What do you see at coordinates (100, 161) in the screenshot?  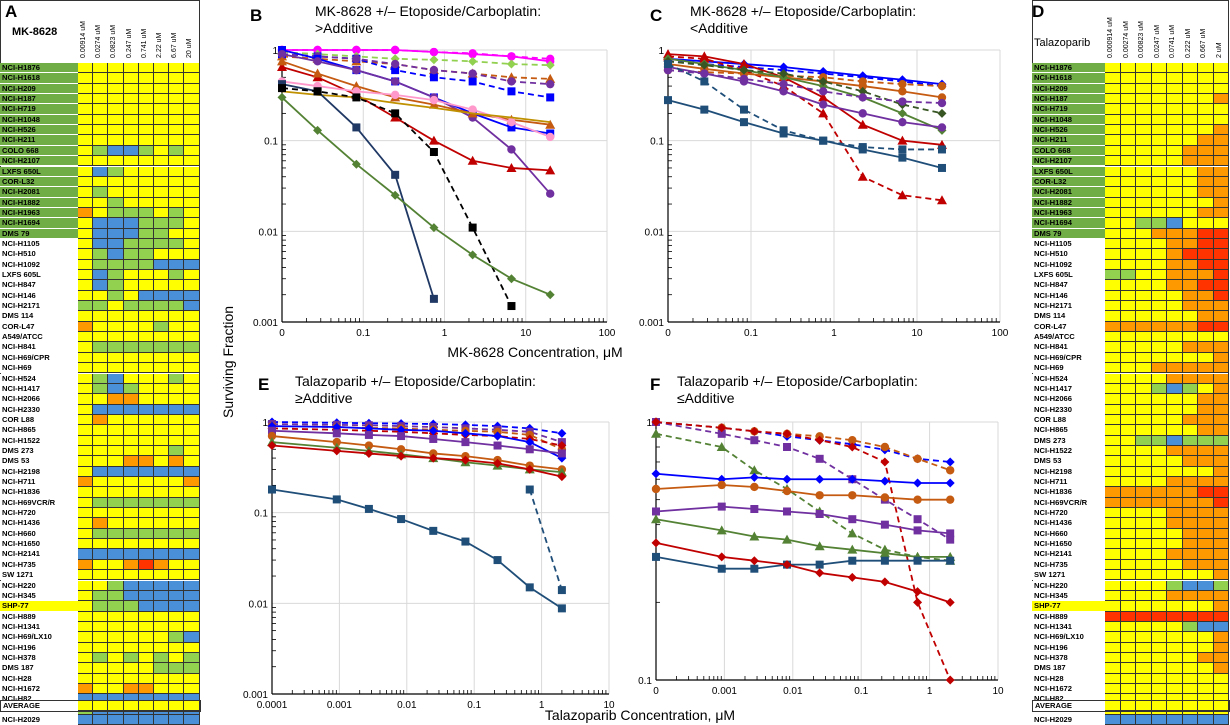 I see `heatmap-row: NCI-H2107` at bounding box center [100, 161].